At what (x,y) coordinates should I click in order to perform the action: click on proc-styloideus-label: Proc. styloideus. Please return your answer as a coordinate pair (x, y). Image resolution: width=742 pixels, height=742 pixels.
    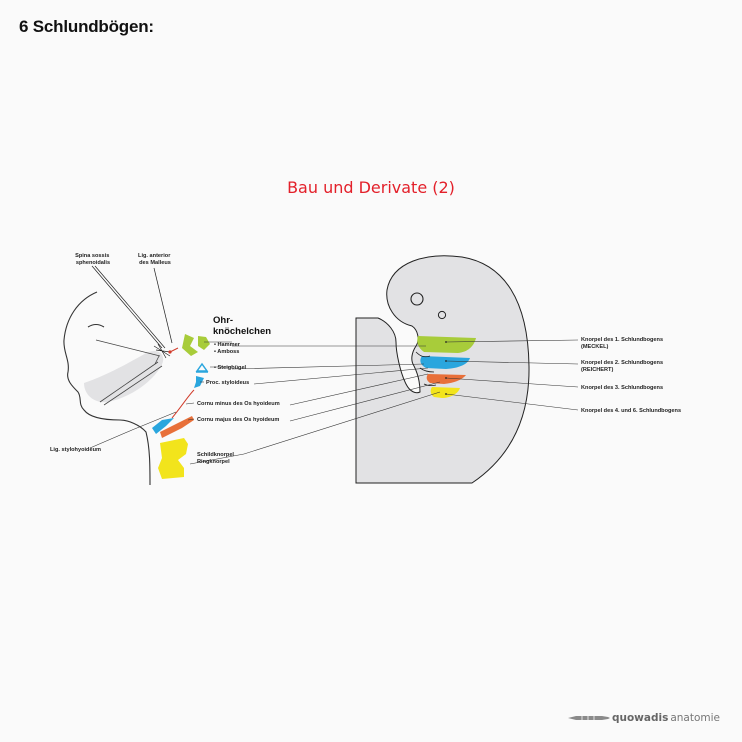
    Looking at the image, I should click on (227, 383).